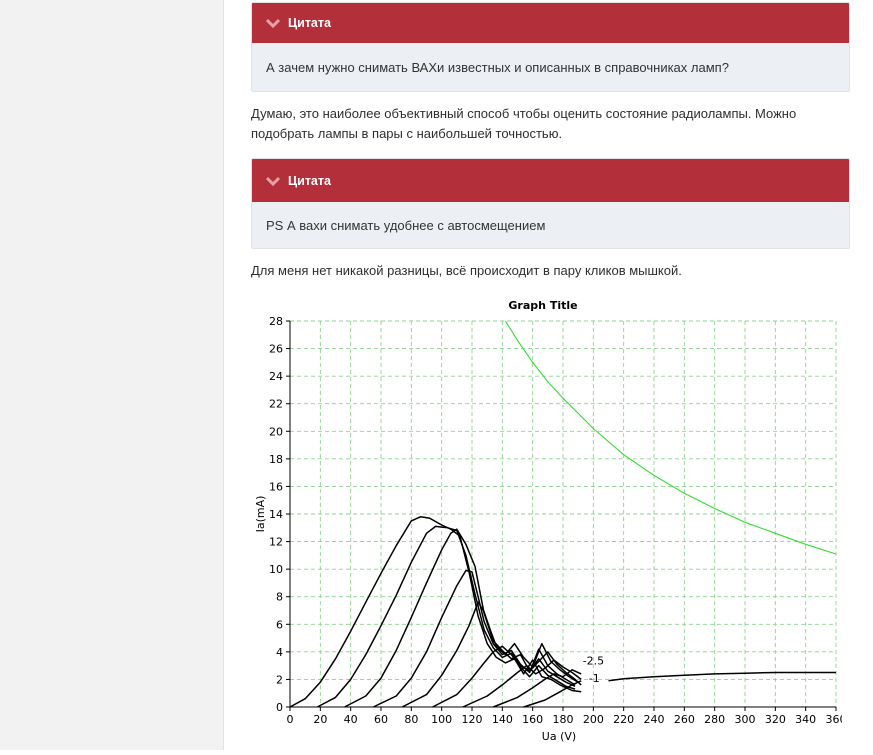 The height and width of the screenshot is (755, 873). What do you see at coordinates (290, 719) in the screenshot?
I see `x-tick-label: 0` at bounding box center [290, 719].